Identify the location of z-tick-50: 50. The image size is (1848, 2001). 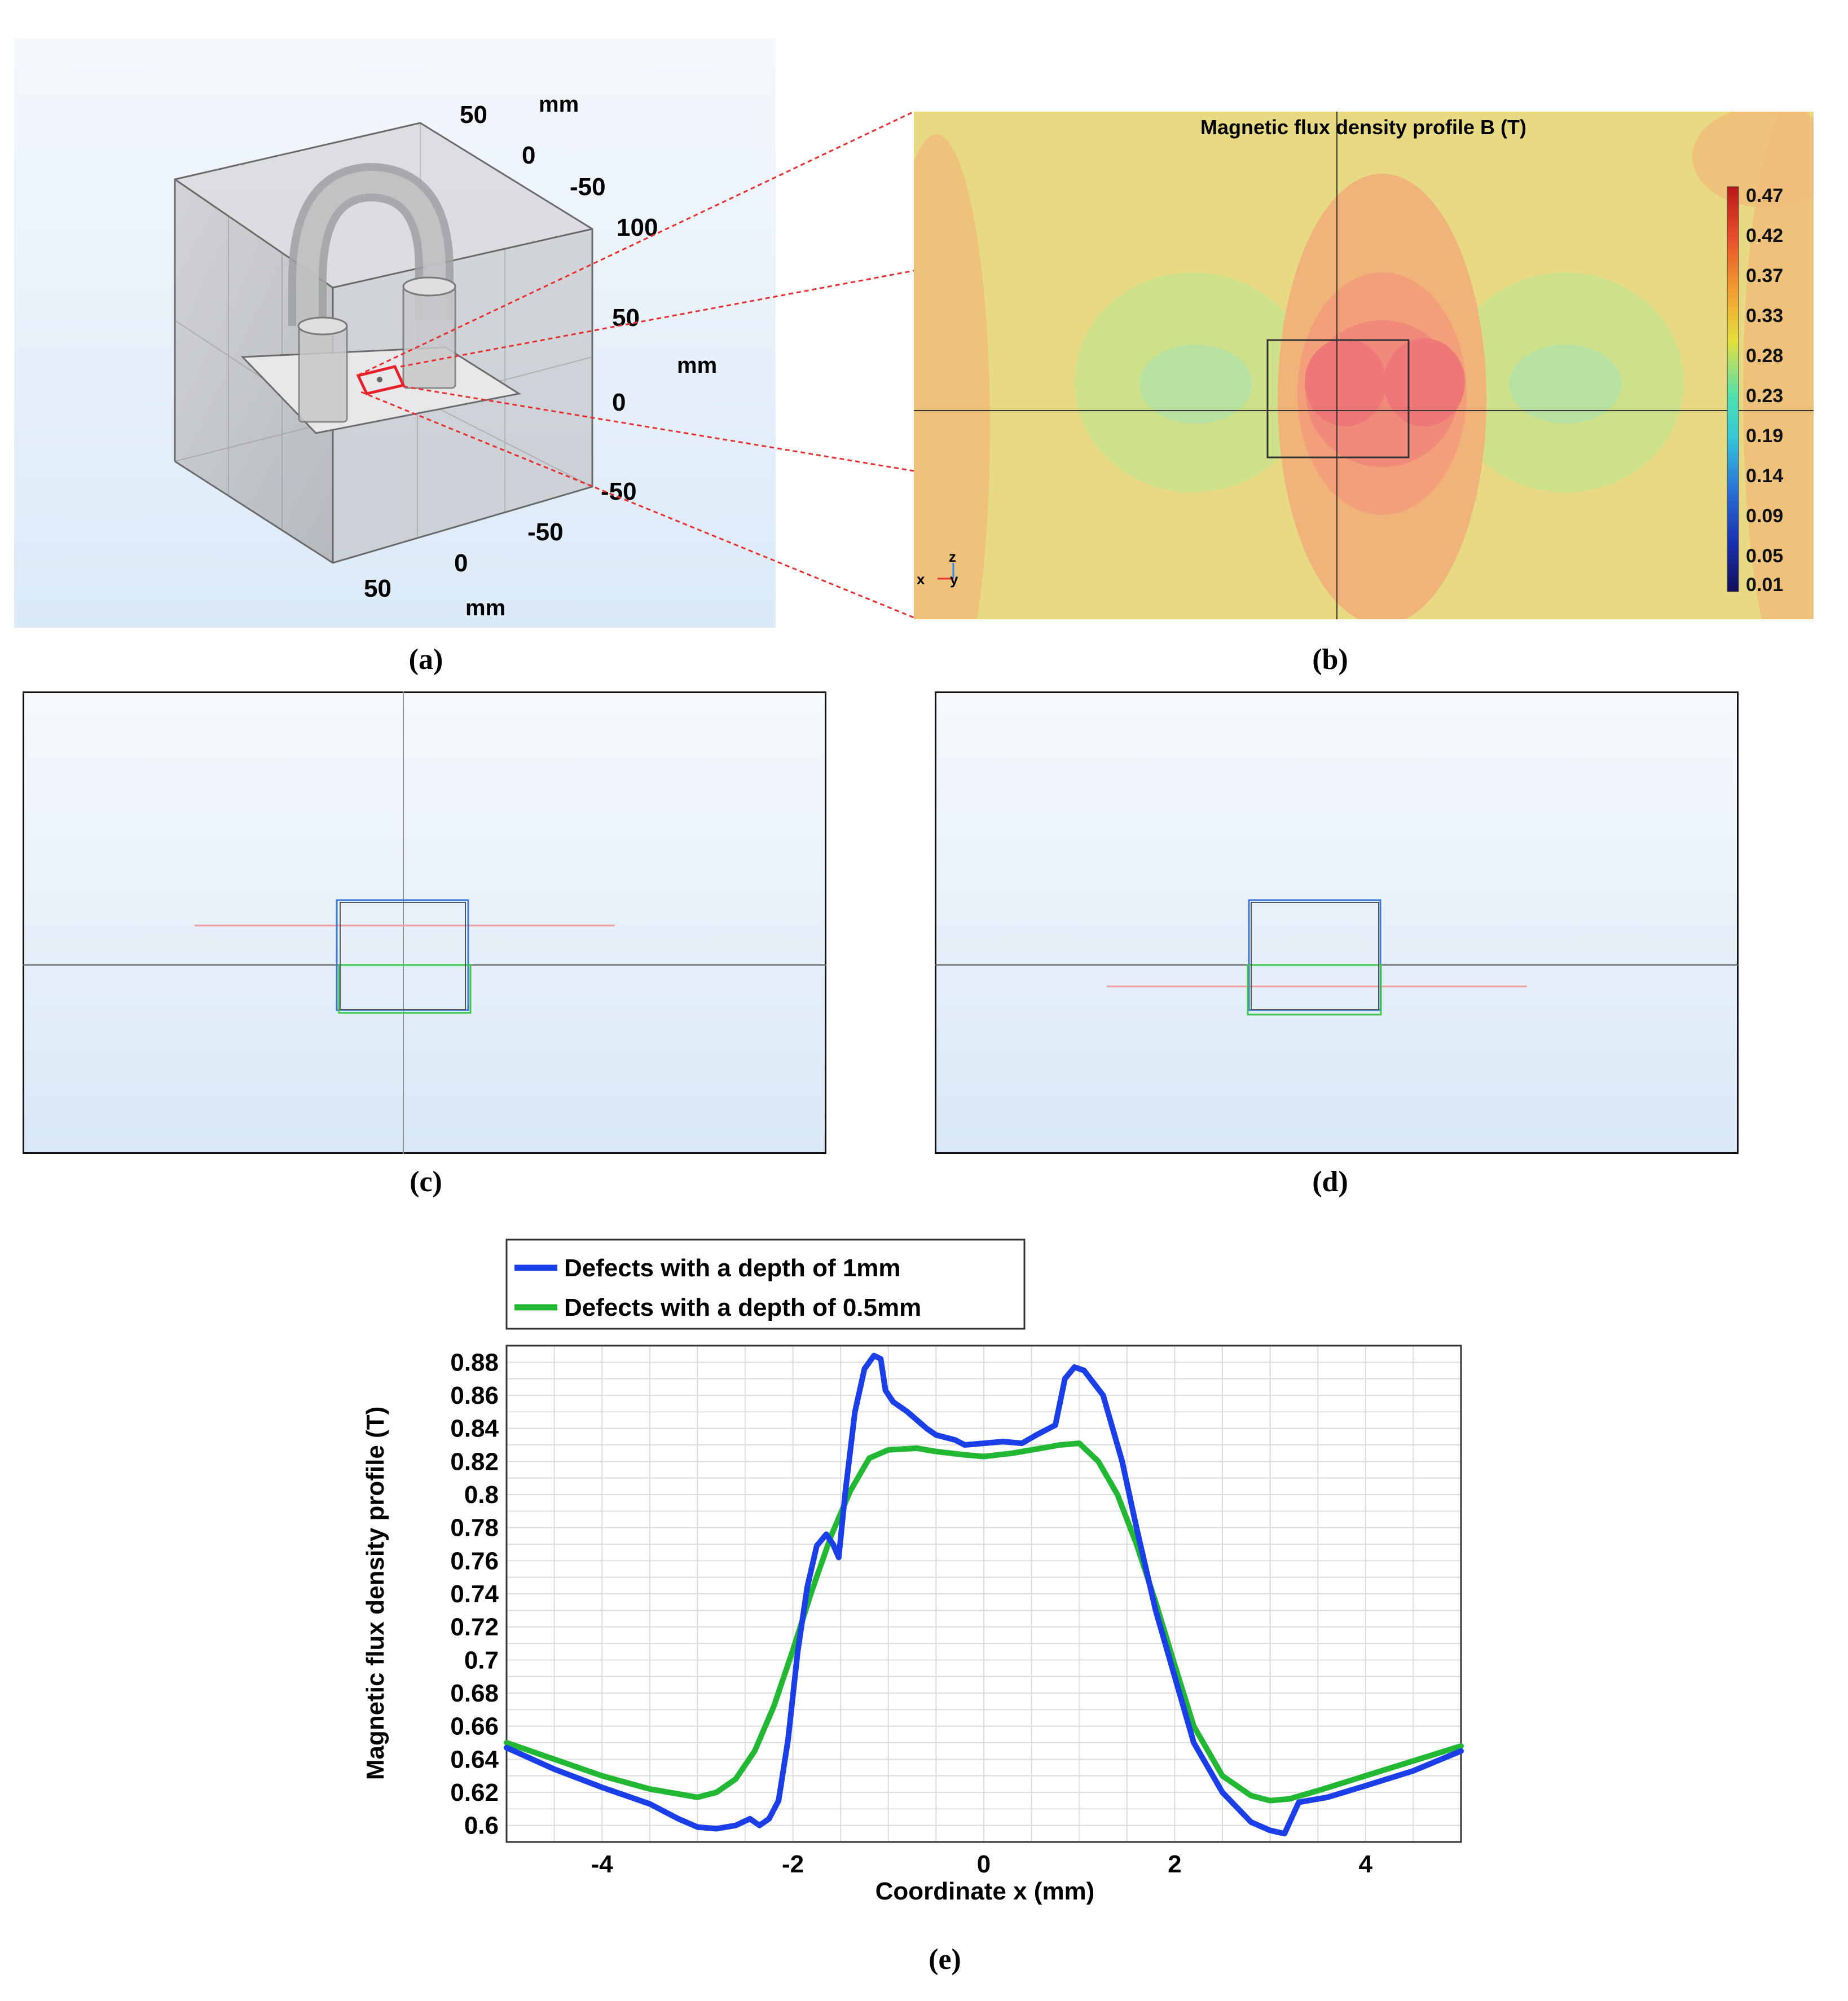
(626, 318).